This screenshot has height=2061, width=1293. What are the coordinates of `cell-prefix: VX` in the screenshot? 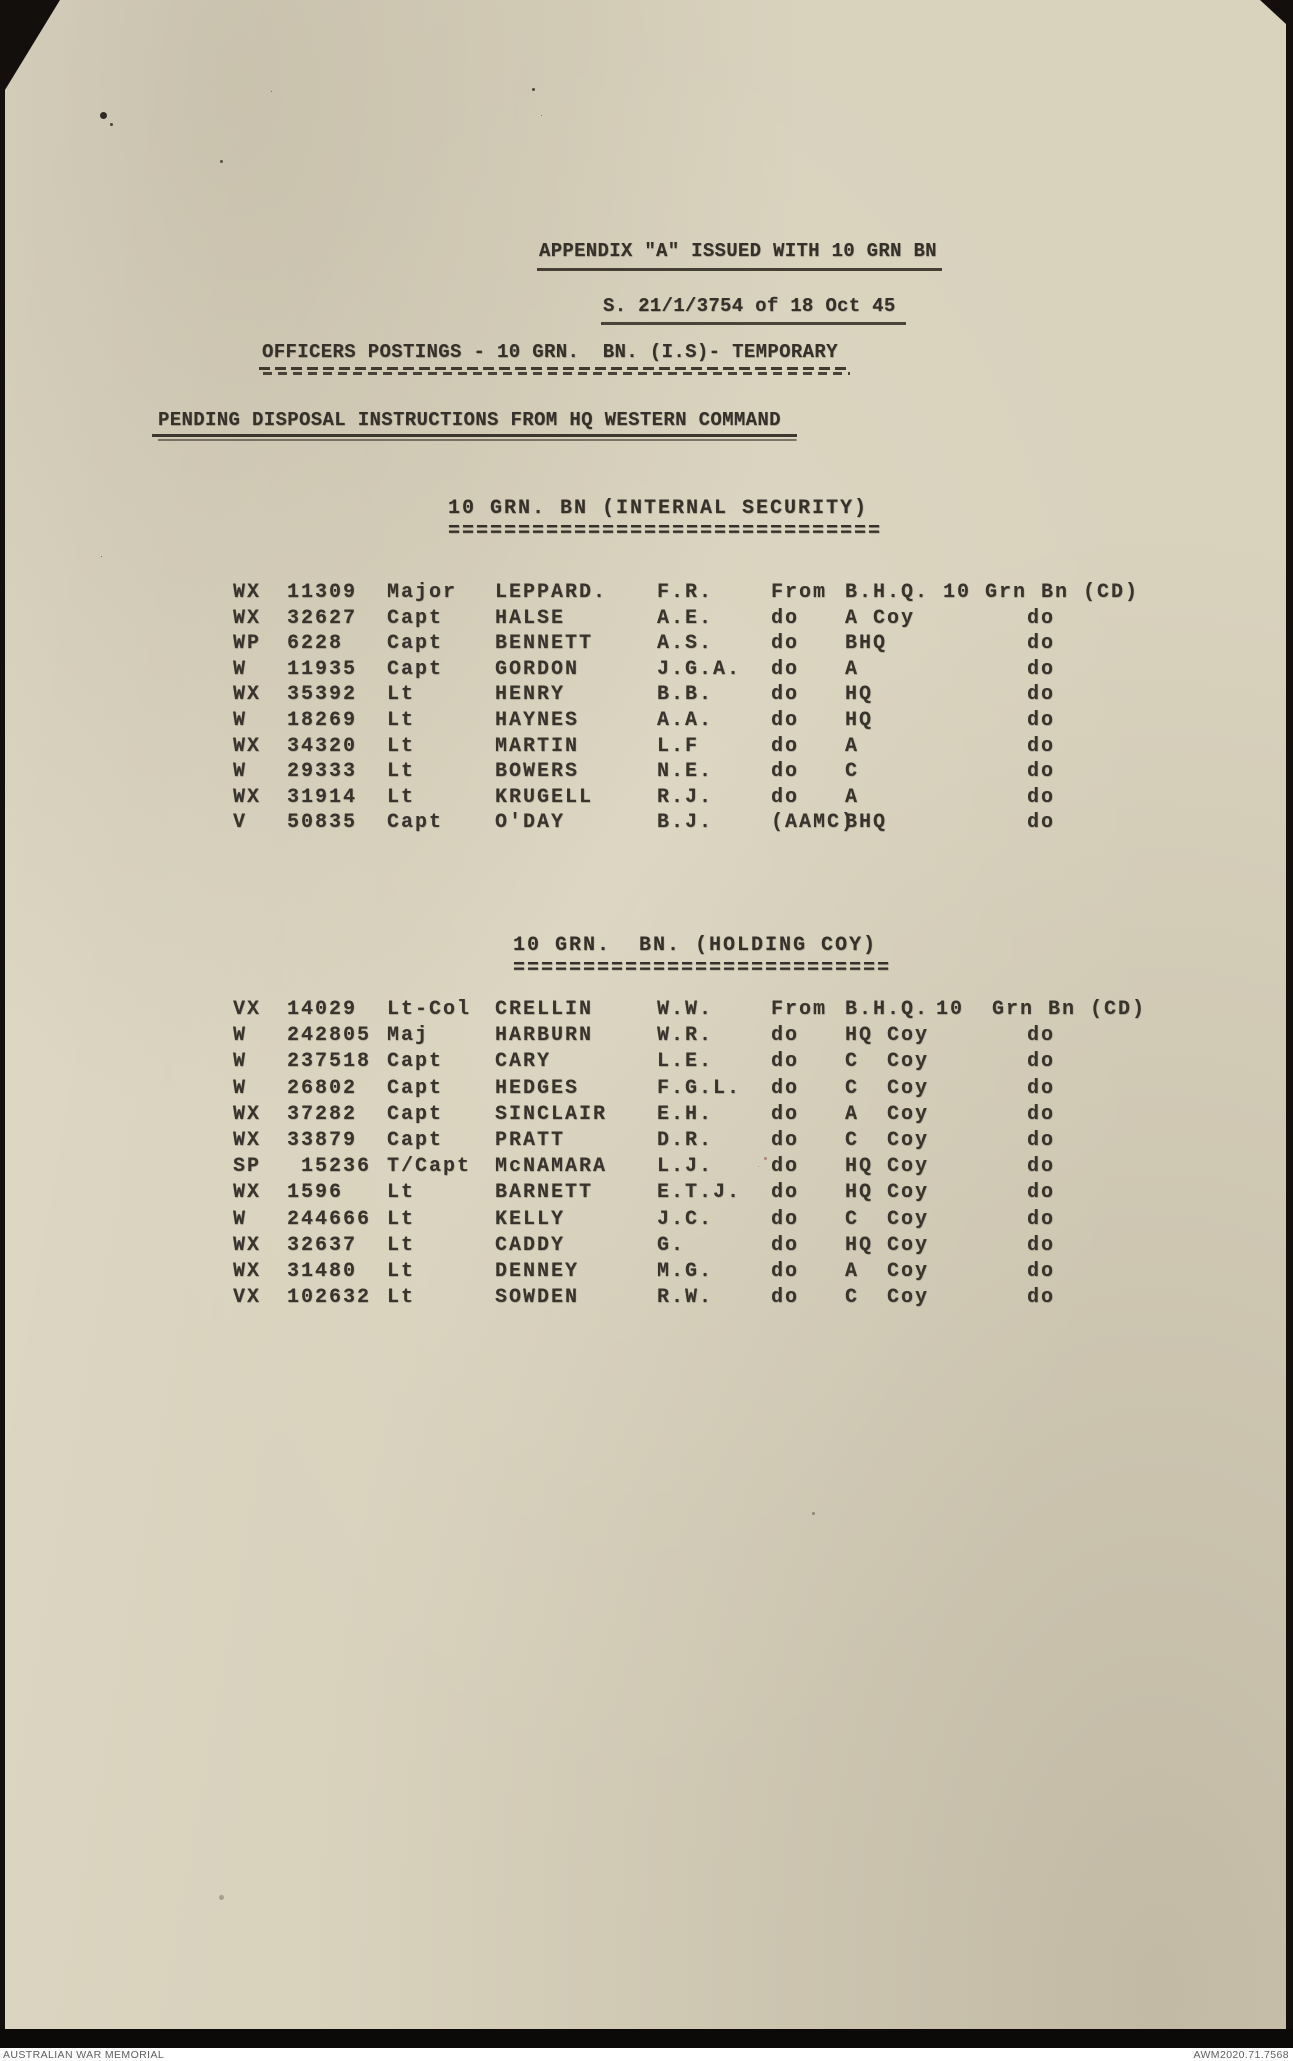 It's located at (247, 1009).